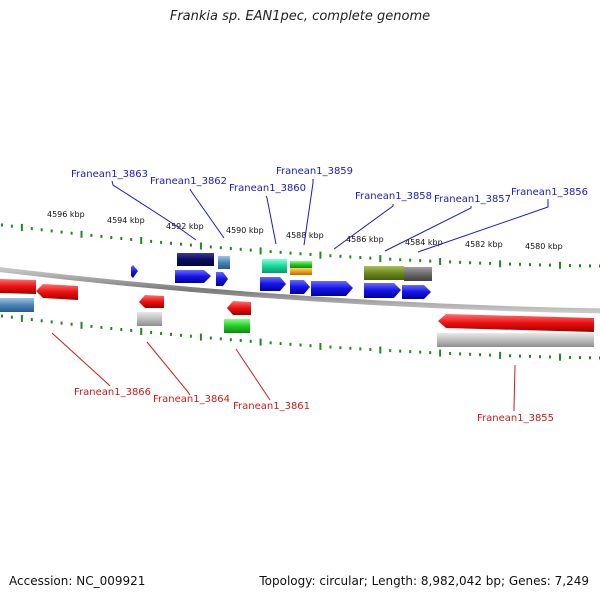 Image resolution: width=600 pixels, height=600 pixels. What do you see at coordinates (515, 418) in the screenshot?
I see `gene-label-franean1-3855: Franean1_3855` at bounding box center [515, 418].